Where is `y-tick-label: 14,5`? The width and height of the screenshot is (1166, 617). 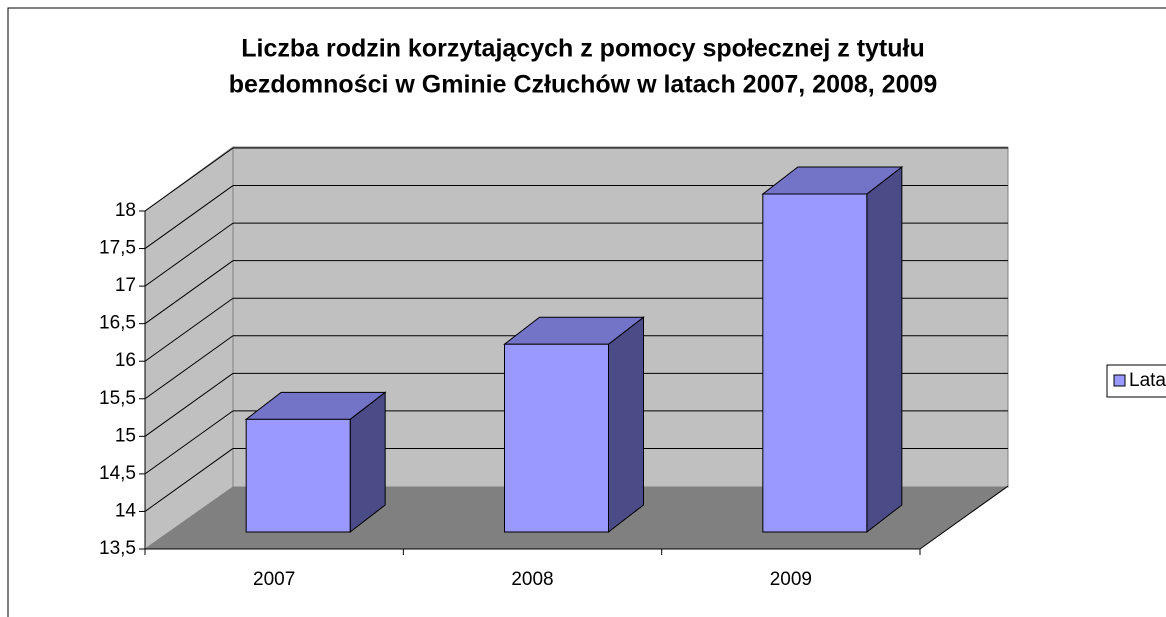
y-tick-label: 14,5 is located at coordinates (117, 473).